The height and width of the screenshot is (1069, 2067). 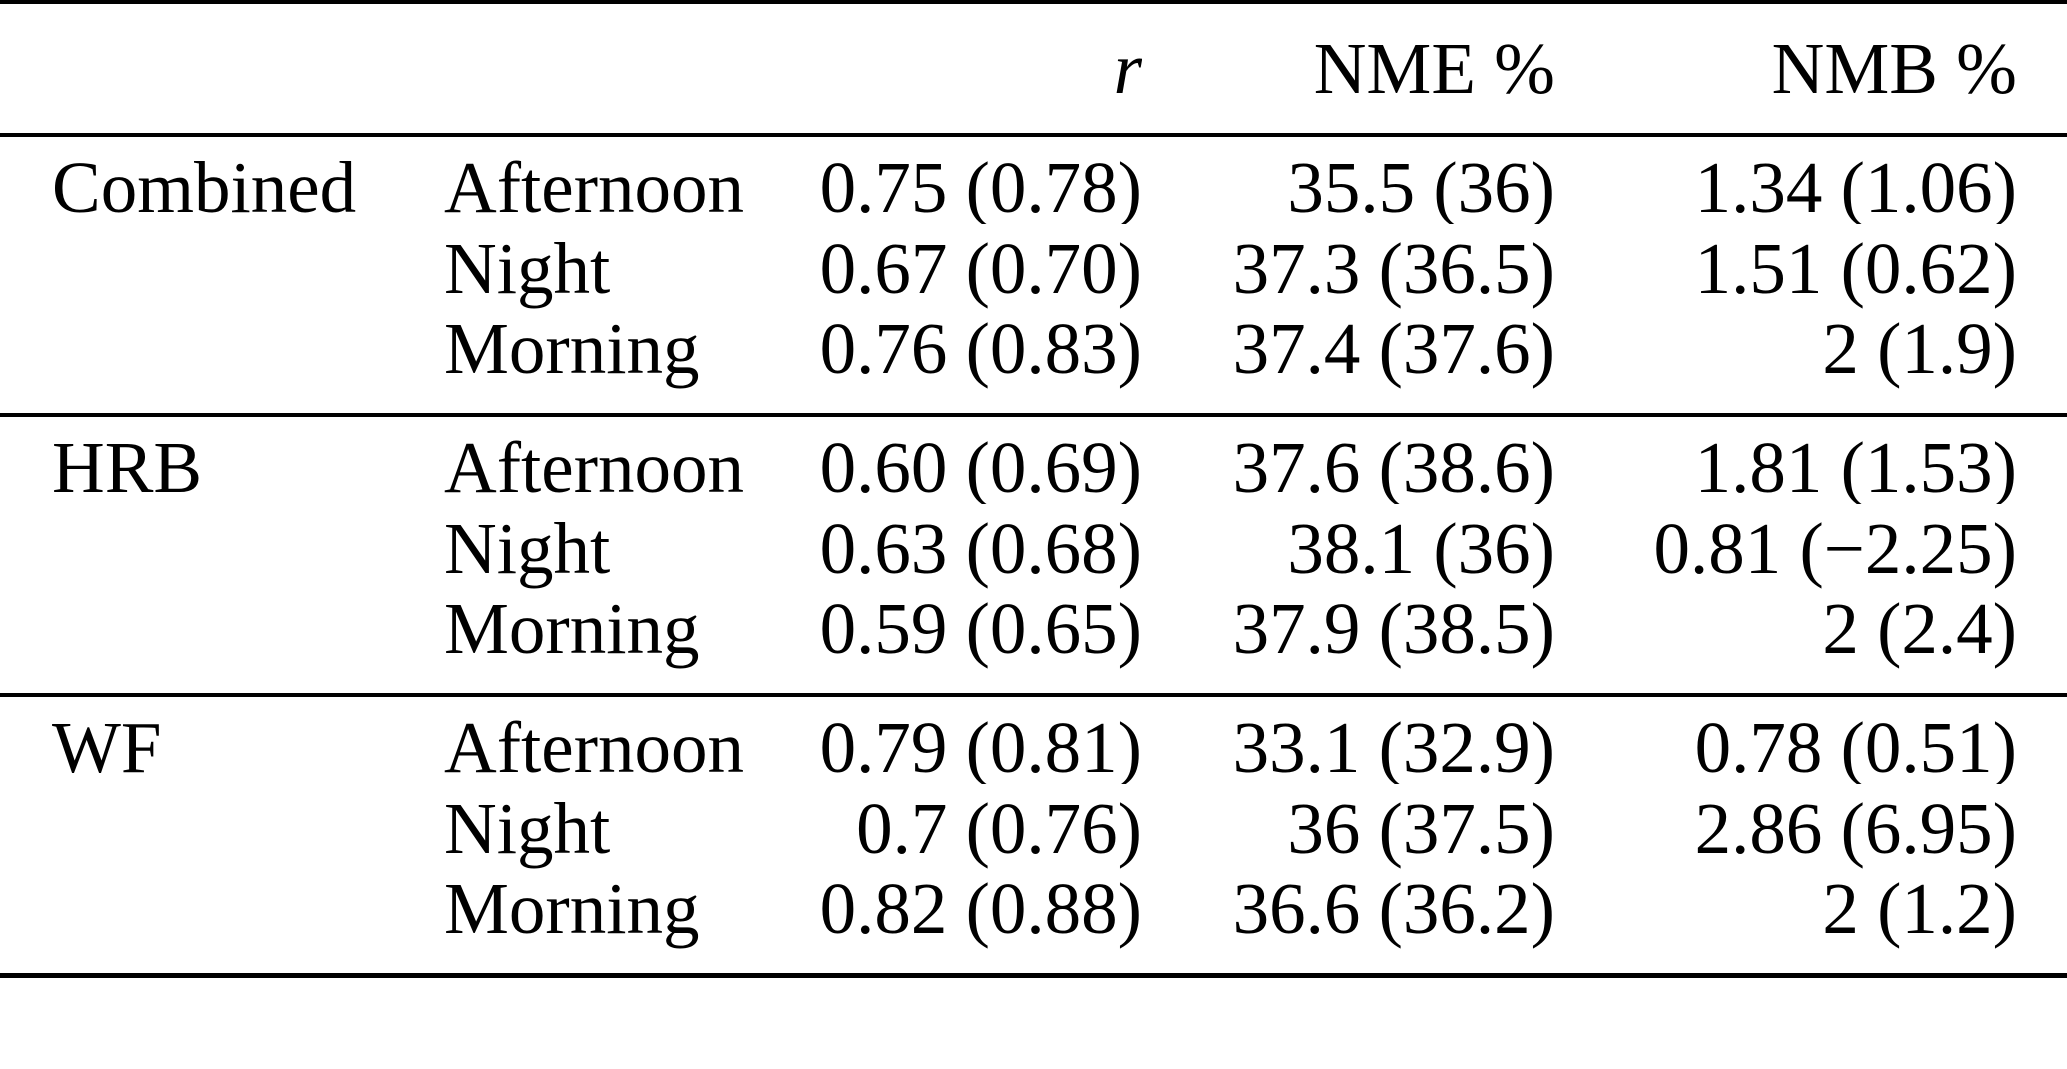 I want to click on nme-value: 37.9 (38.5), so click(x=1393, y=630).